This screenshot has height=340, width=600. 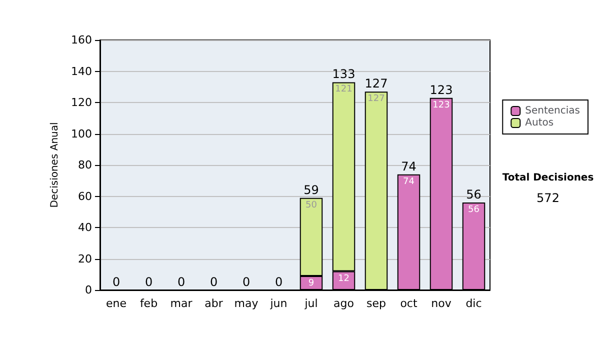 I want to click on y-tick-label: 120, so click(x=81, y=102).